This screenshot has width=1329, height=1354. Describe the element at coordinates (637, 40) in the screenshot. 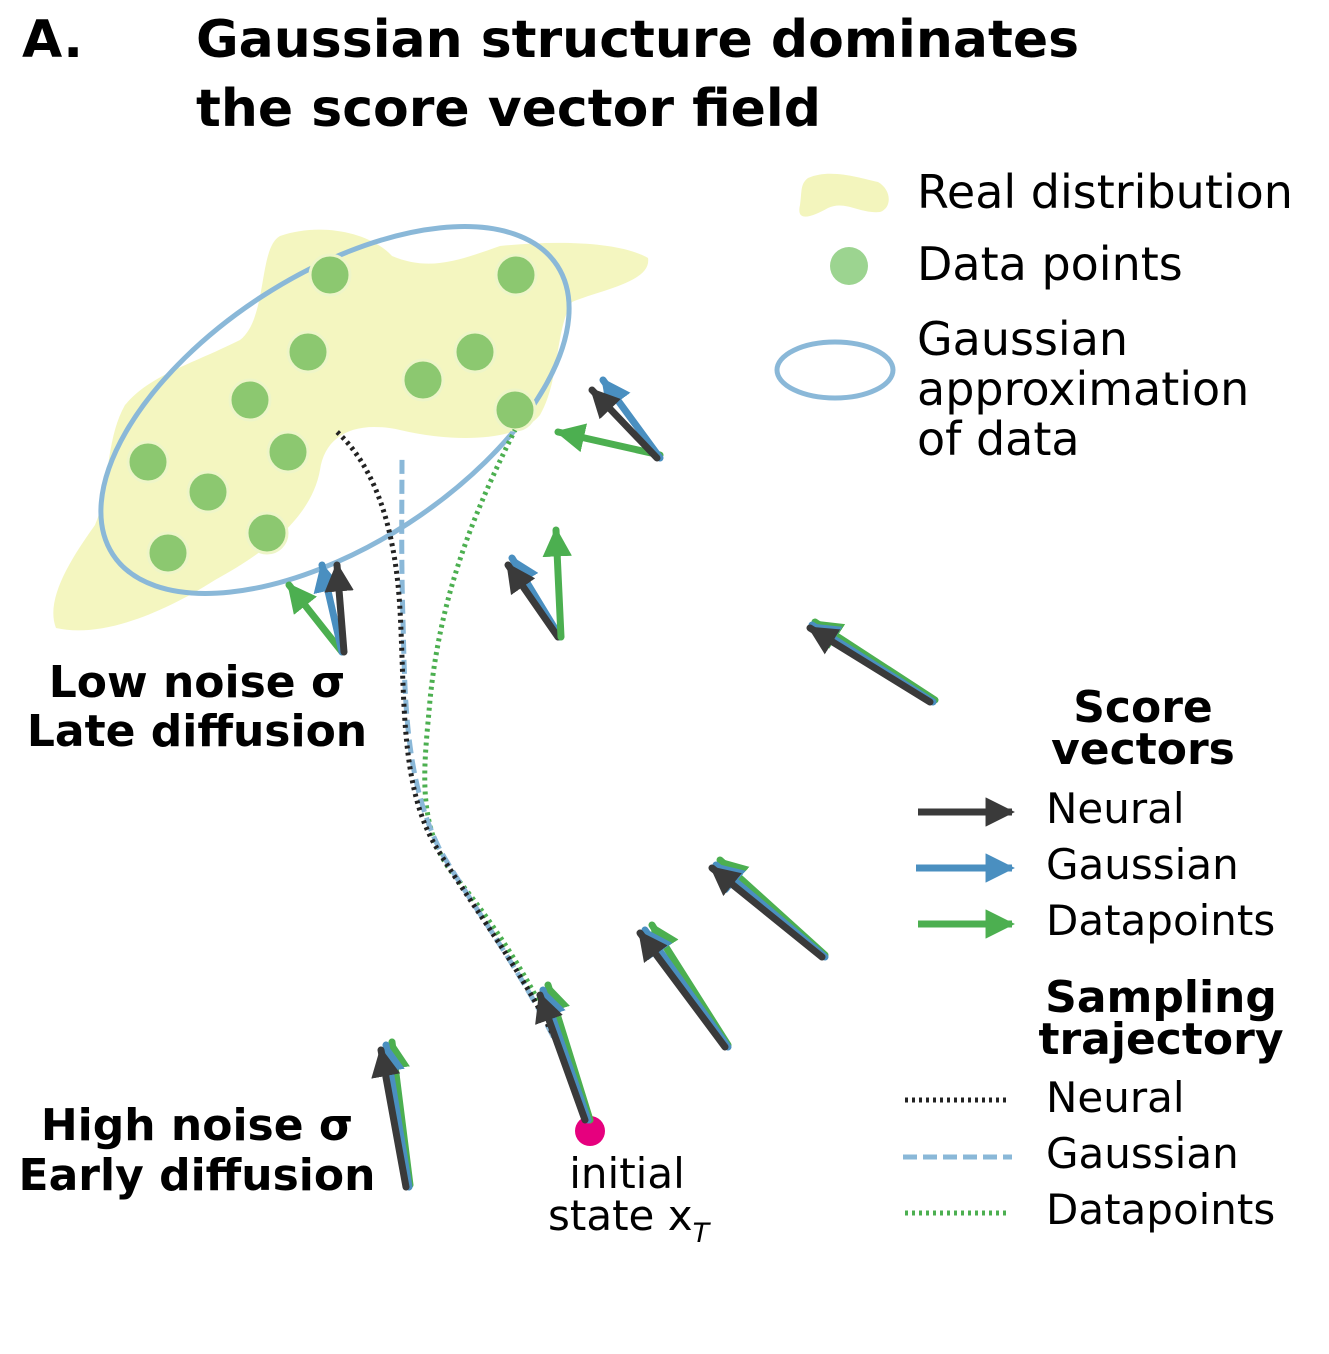

I see `title-line-1: Gaussian structure dominates` at that location.